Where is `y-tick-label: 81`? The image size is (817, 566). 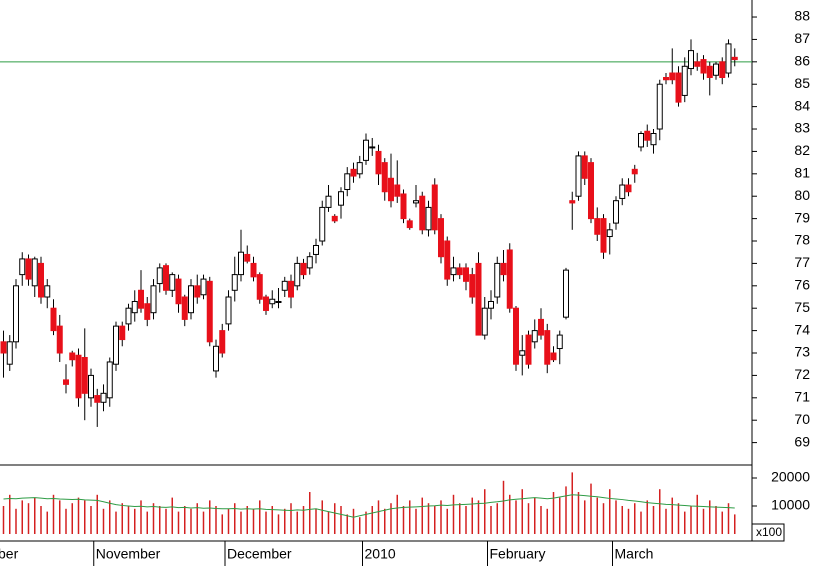 y-tick-label: 81 is located at coordinates (802, 173).